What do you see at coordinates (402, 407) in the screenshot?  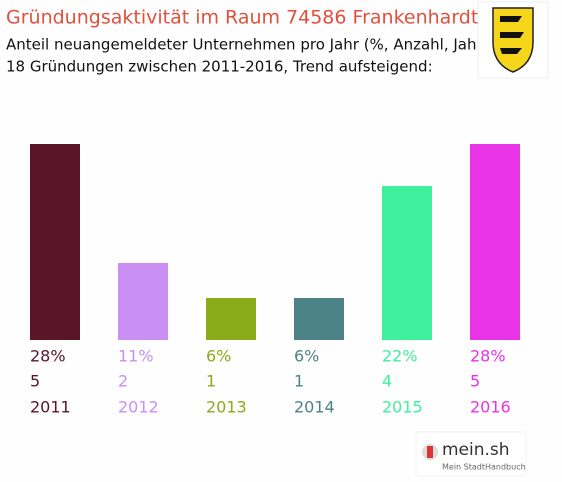 I see `x-tick-label: 2015` at bounding box center [402, 407].